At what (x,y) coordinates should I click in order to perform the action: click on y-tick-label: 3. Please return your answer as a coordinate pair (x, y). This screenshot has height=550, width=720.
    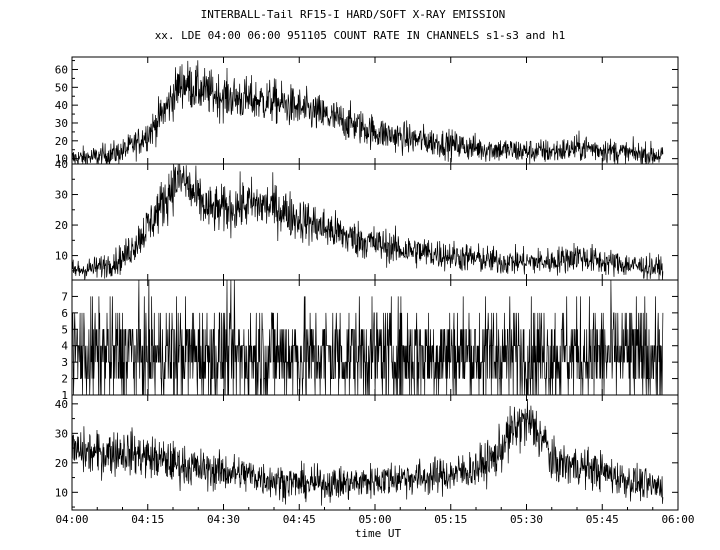
    Looking at the image, I should click on (64, 362).